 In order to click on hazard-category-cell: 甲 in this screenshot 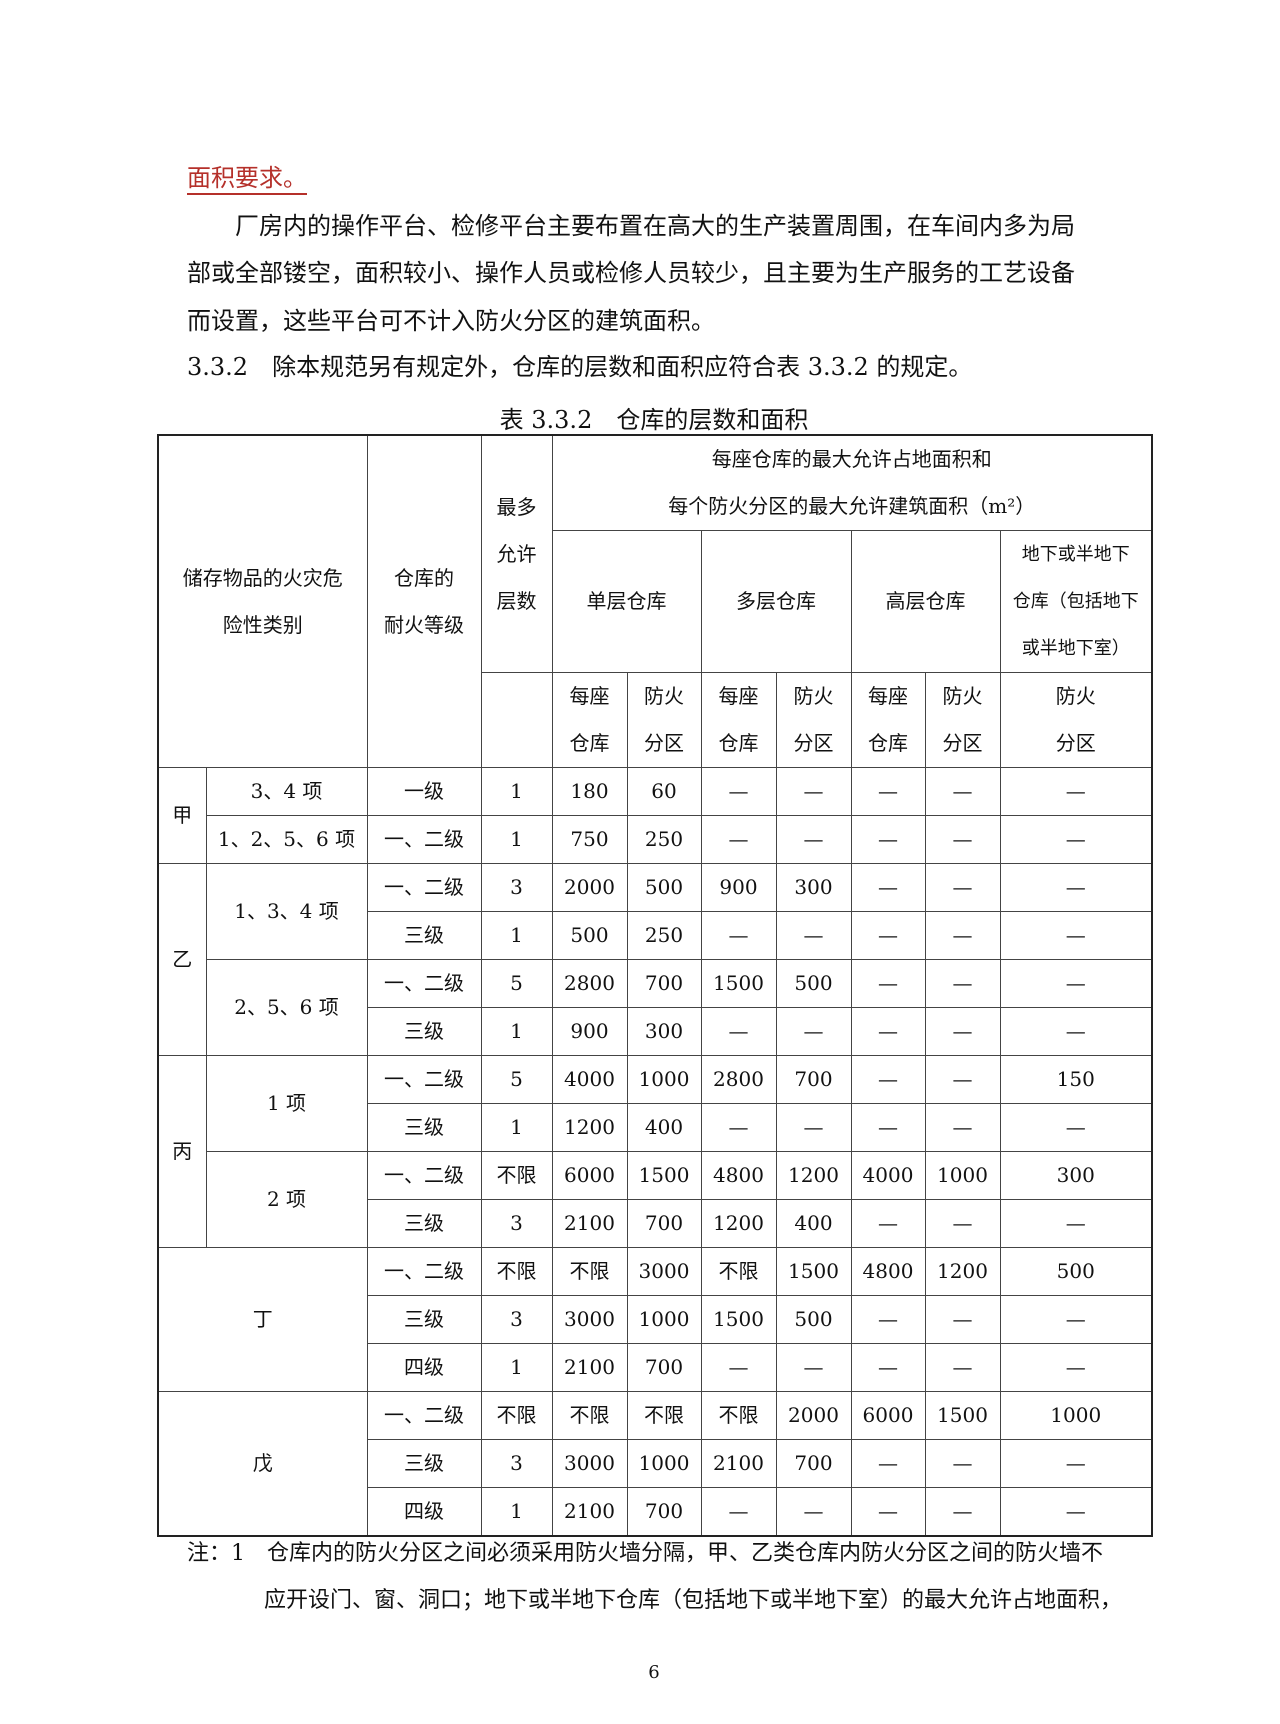, I will do `click(182, 815)`.